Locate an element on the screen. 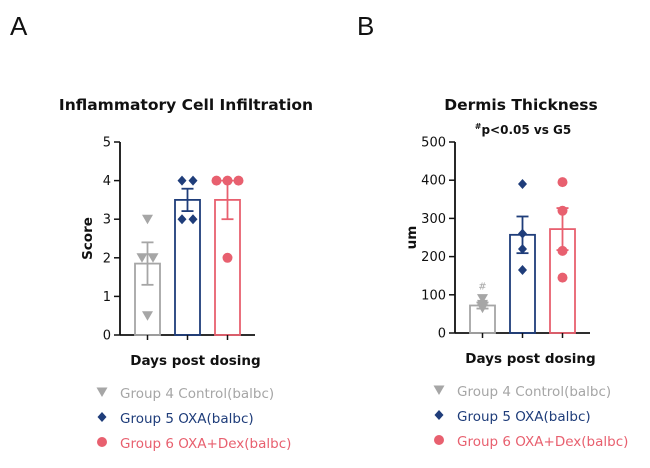 Image resolution: width=650 pixels, height=468 pixels. y-tick-label: 500 is located at coordinates (433, 143).